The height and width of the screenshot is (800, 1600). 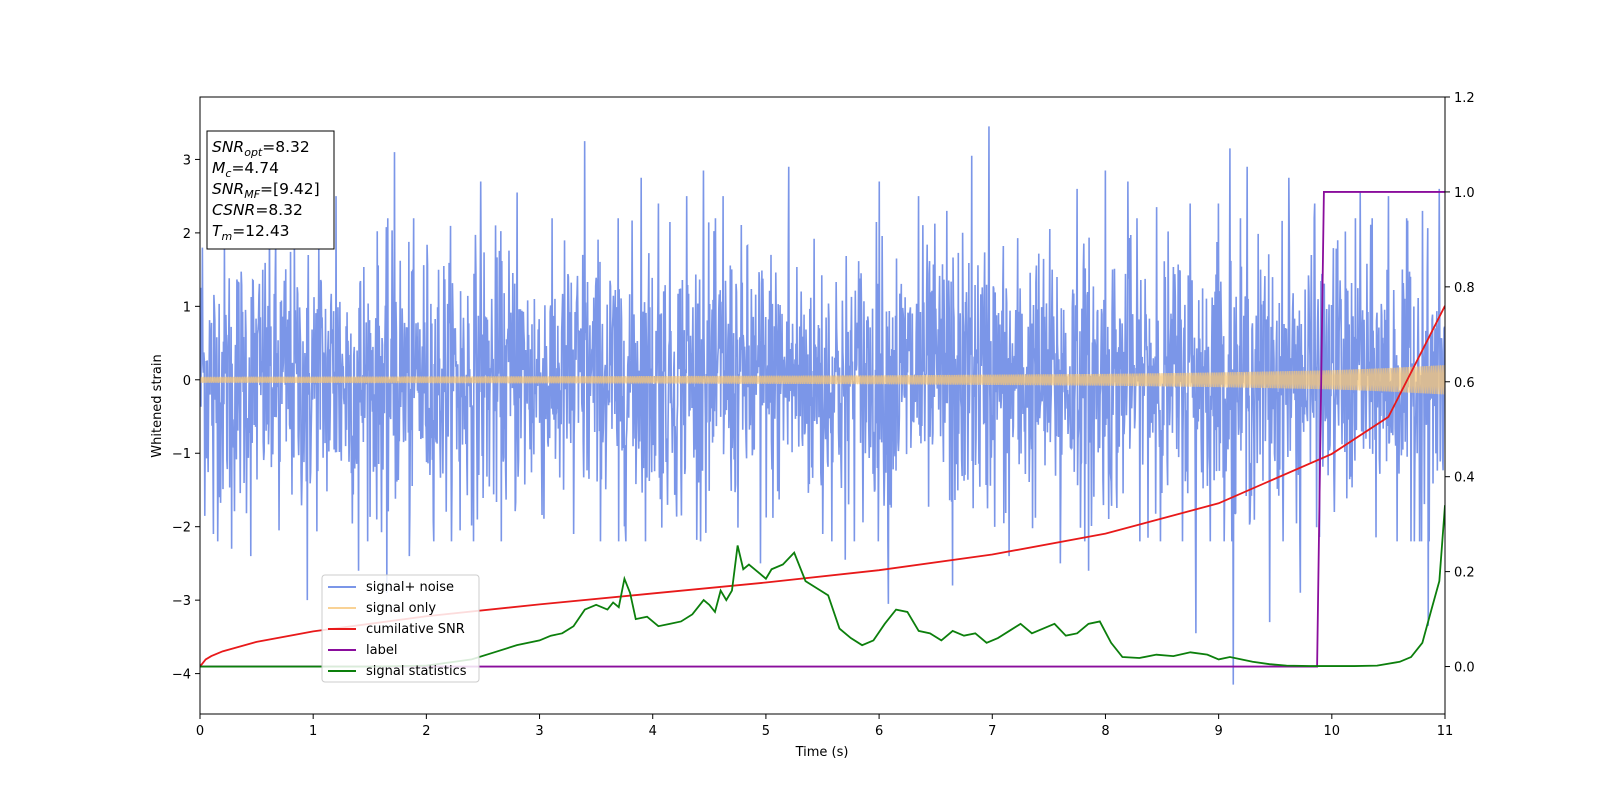 What do you see at coordinates (187, 160) in the screenshot?
I see `y-tick-label: 3` at bounding box center [187, 160].